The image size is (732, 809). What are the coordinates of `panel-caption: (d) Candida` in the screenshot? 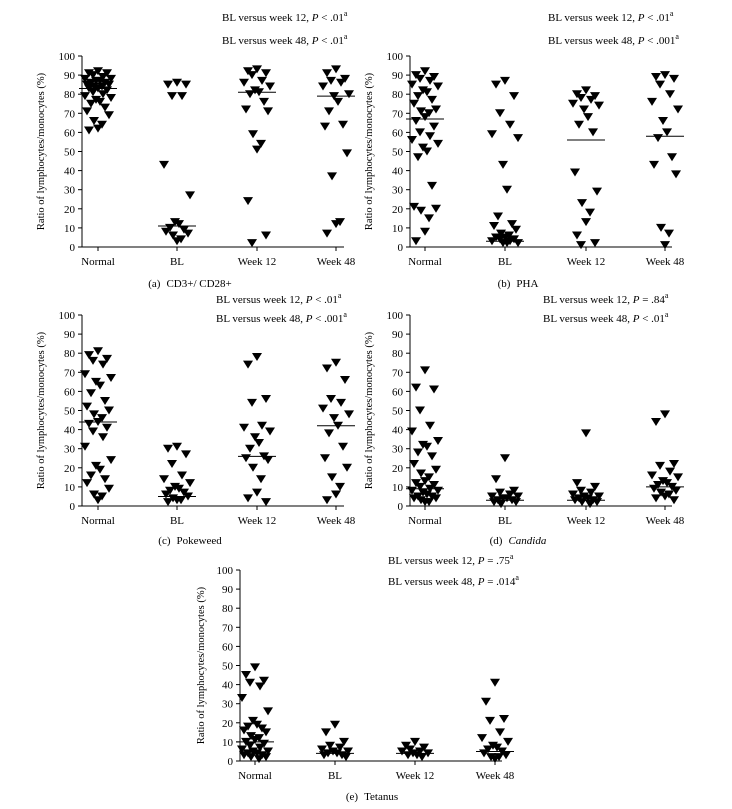 It's located at (518, 541).